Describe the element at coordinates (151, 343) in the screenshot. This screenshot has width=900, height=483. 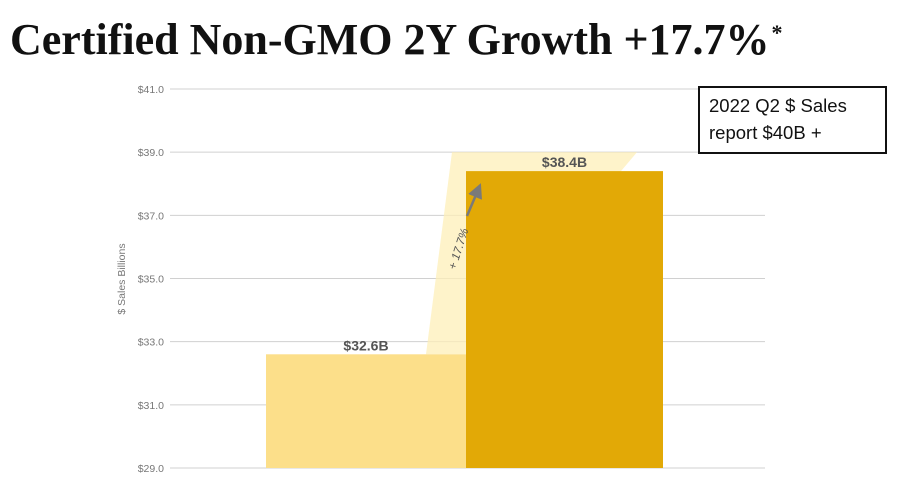
I see `y-tick-label: $33.0` at that location.